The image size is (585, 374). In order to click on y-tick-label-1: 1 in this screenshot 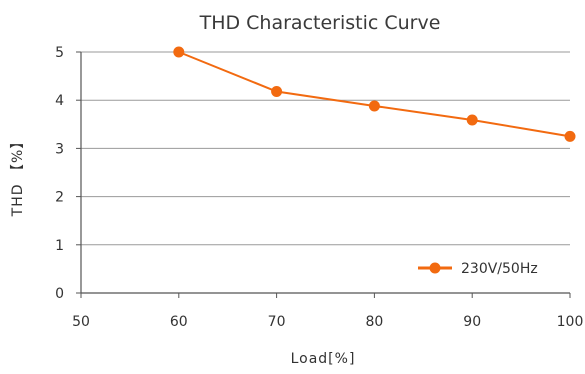, I will do `click(59, 246)`.